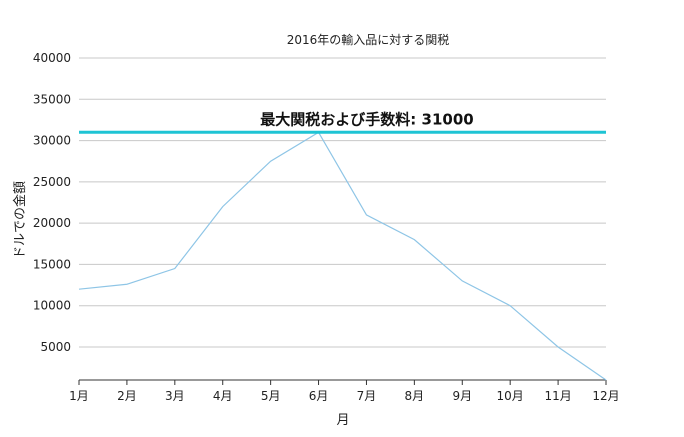  Describe the element at coordinates (415, 396) in the screenshot. I see `x-tick-label: 8月` at that location.